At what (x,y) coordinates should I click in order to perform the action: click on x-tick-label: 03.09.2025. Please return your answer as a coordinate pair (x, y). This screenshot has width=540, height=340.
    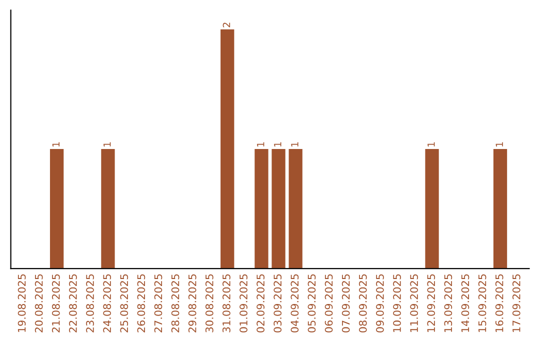
    Looking at the image, I should click on (278, 303).